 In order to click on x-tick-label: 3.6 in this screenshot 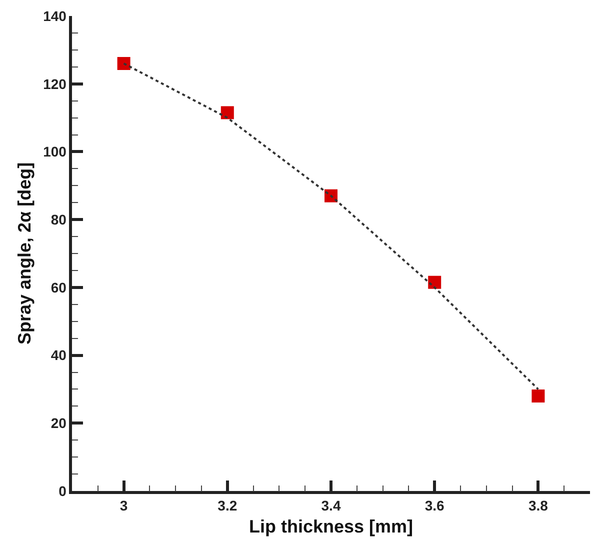, I will do `click(434, 506)`.